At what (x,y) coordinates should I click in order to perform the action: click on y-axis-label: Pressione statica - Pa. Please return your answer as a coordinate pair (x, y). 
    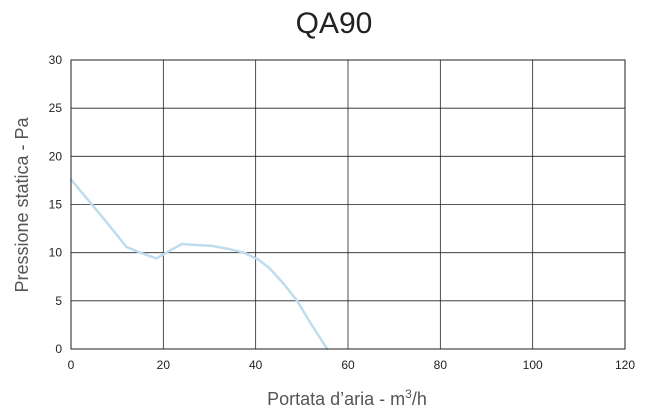
    Looking at the image, I should click on (22, 204).